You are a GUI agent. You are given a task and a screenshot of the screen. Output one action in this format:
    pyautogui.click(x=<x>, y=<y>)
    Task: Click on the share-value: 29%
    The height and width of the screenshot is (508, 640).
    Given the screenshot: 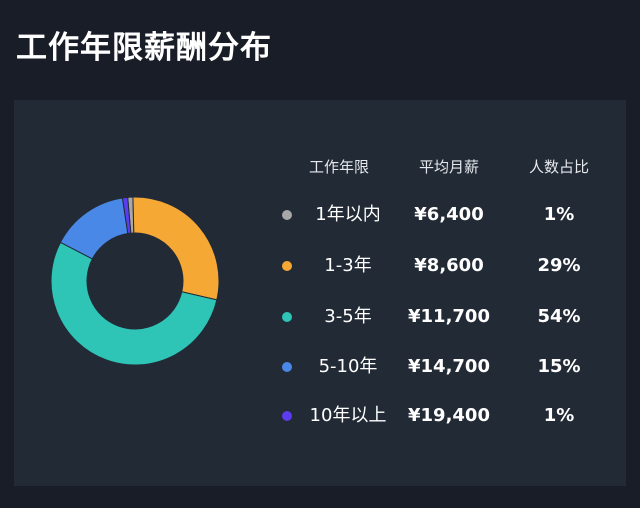 What is the action you would take?
    pyautogui.click(x=559, y=265)
    